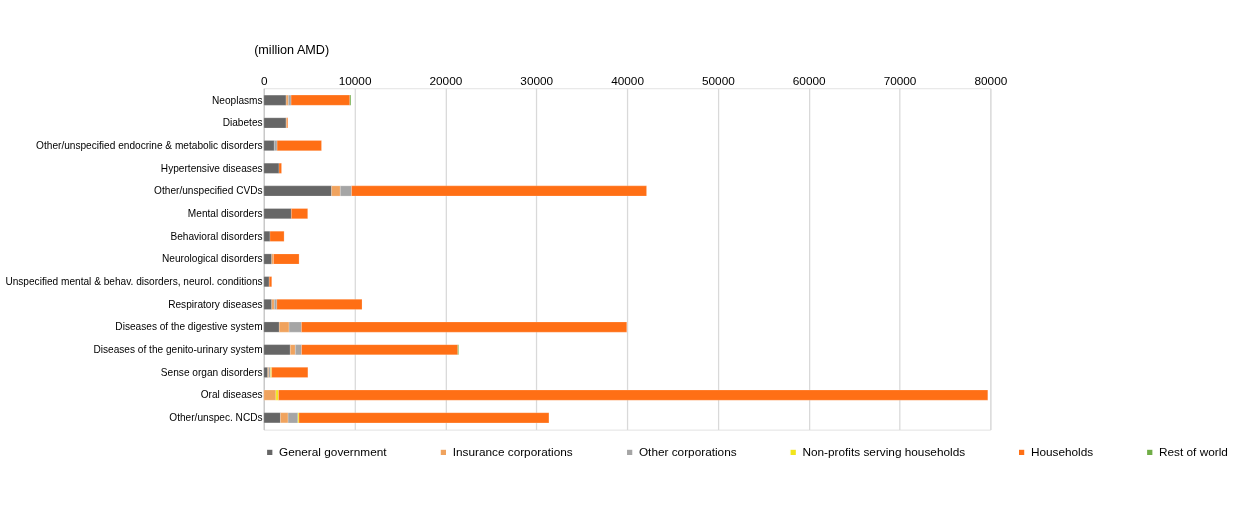  I want to click on y-tick-label: Diseases of the digestive system, so click(189, 327).